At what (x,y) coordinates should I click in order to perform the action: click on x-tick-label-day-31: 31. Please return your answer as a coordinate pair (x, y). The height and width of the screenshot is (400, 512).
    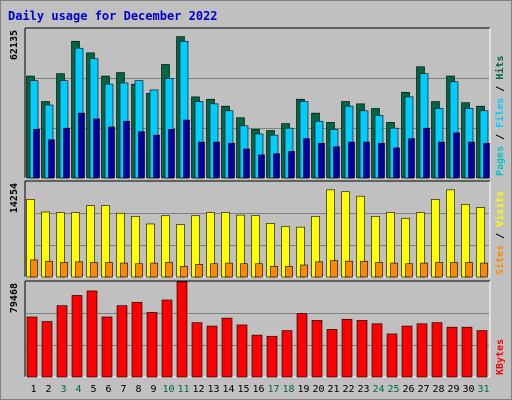
    Looking at the image, I should click on (483, 389).